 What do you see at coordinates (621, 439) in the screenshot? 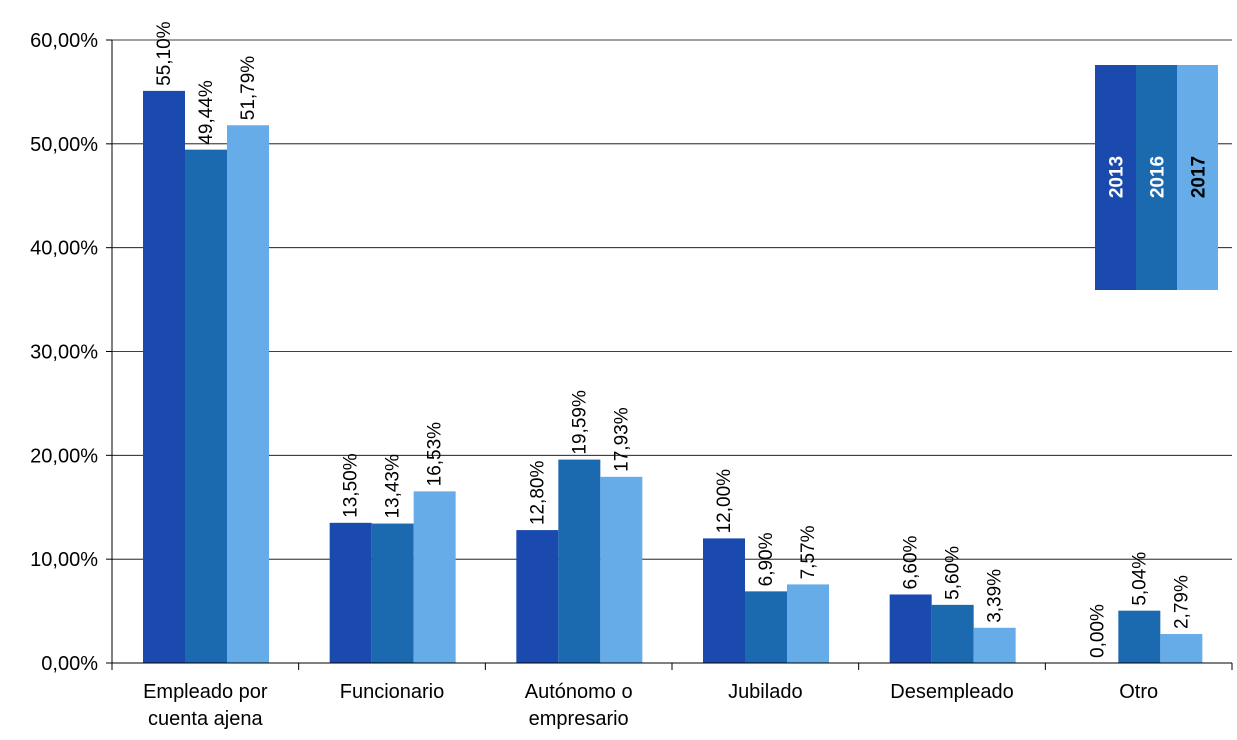
I see `value-label: 17,93%` at bounding box center [621, 439].